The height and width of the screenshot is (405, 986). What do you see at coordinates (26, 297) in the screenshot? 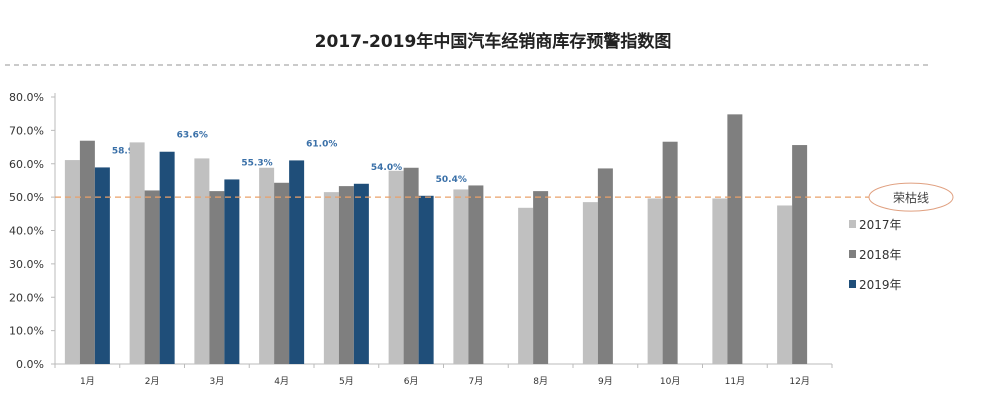
I see `y-tick-label: 20.0%` at bounding box center [26, 297].